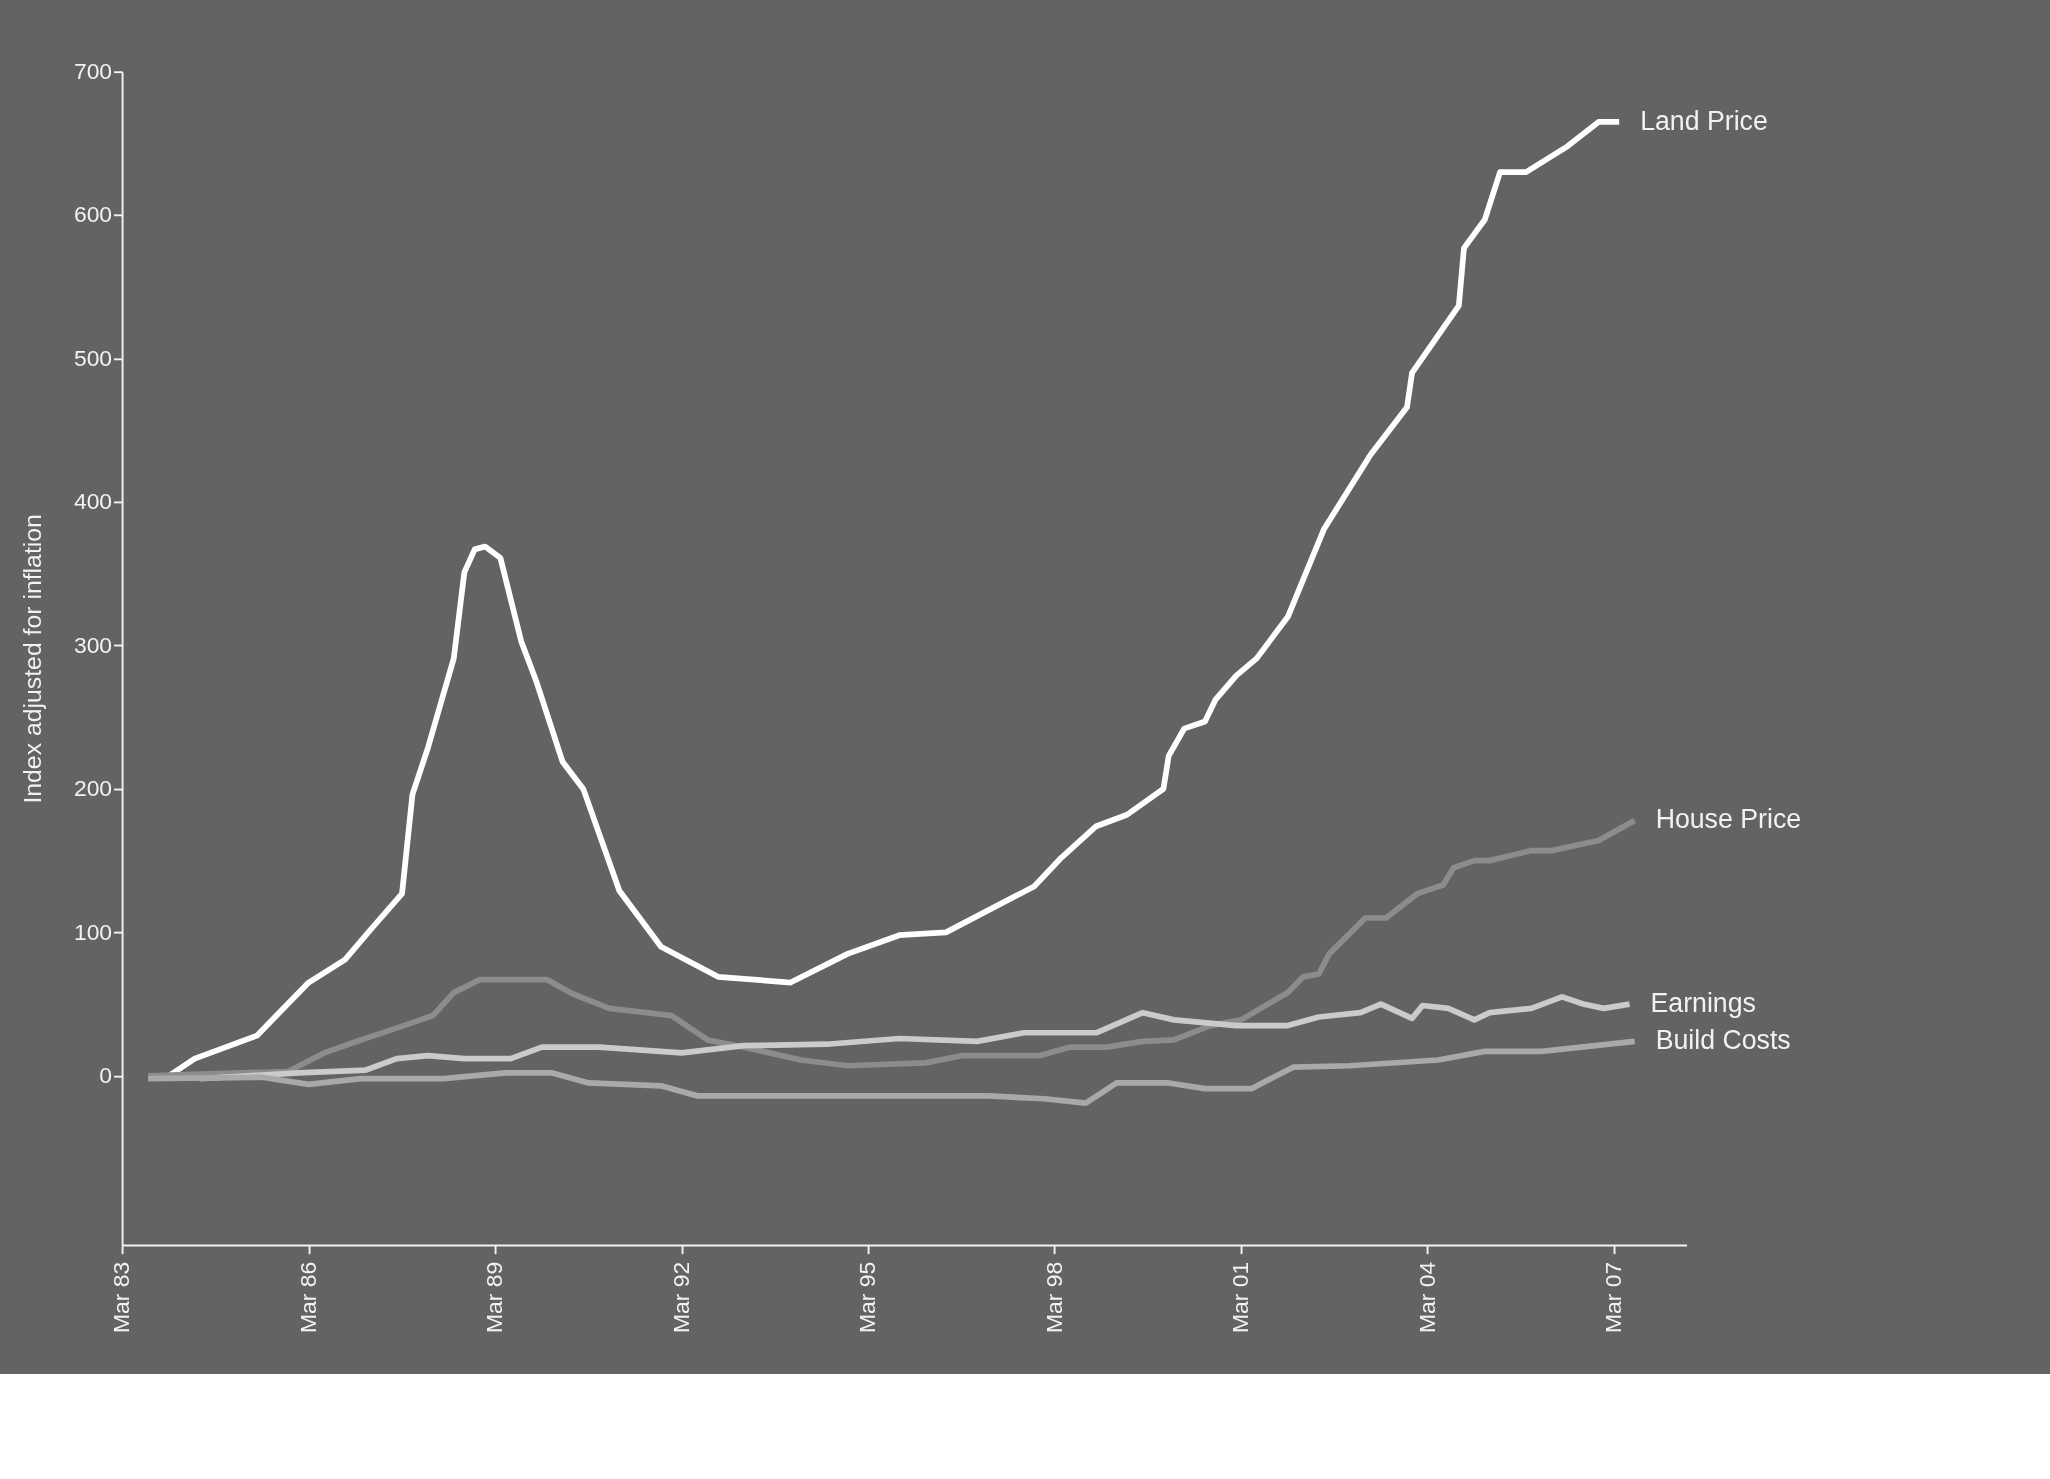  What do you see at coordinates (307, 1297) in the screenshot?
I see `x-tick-label: Mar 86` at bounding box center [307, 1297].